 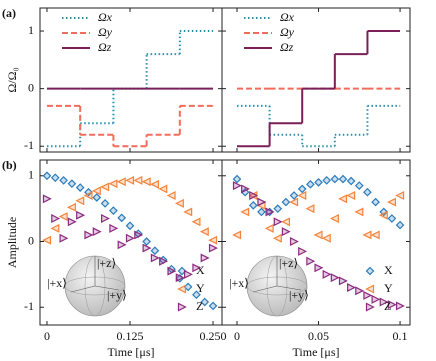 I want to click on legend-label: Z, so click(x=199, y=306).